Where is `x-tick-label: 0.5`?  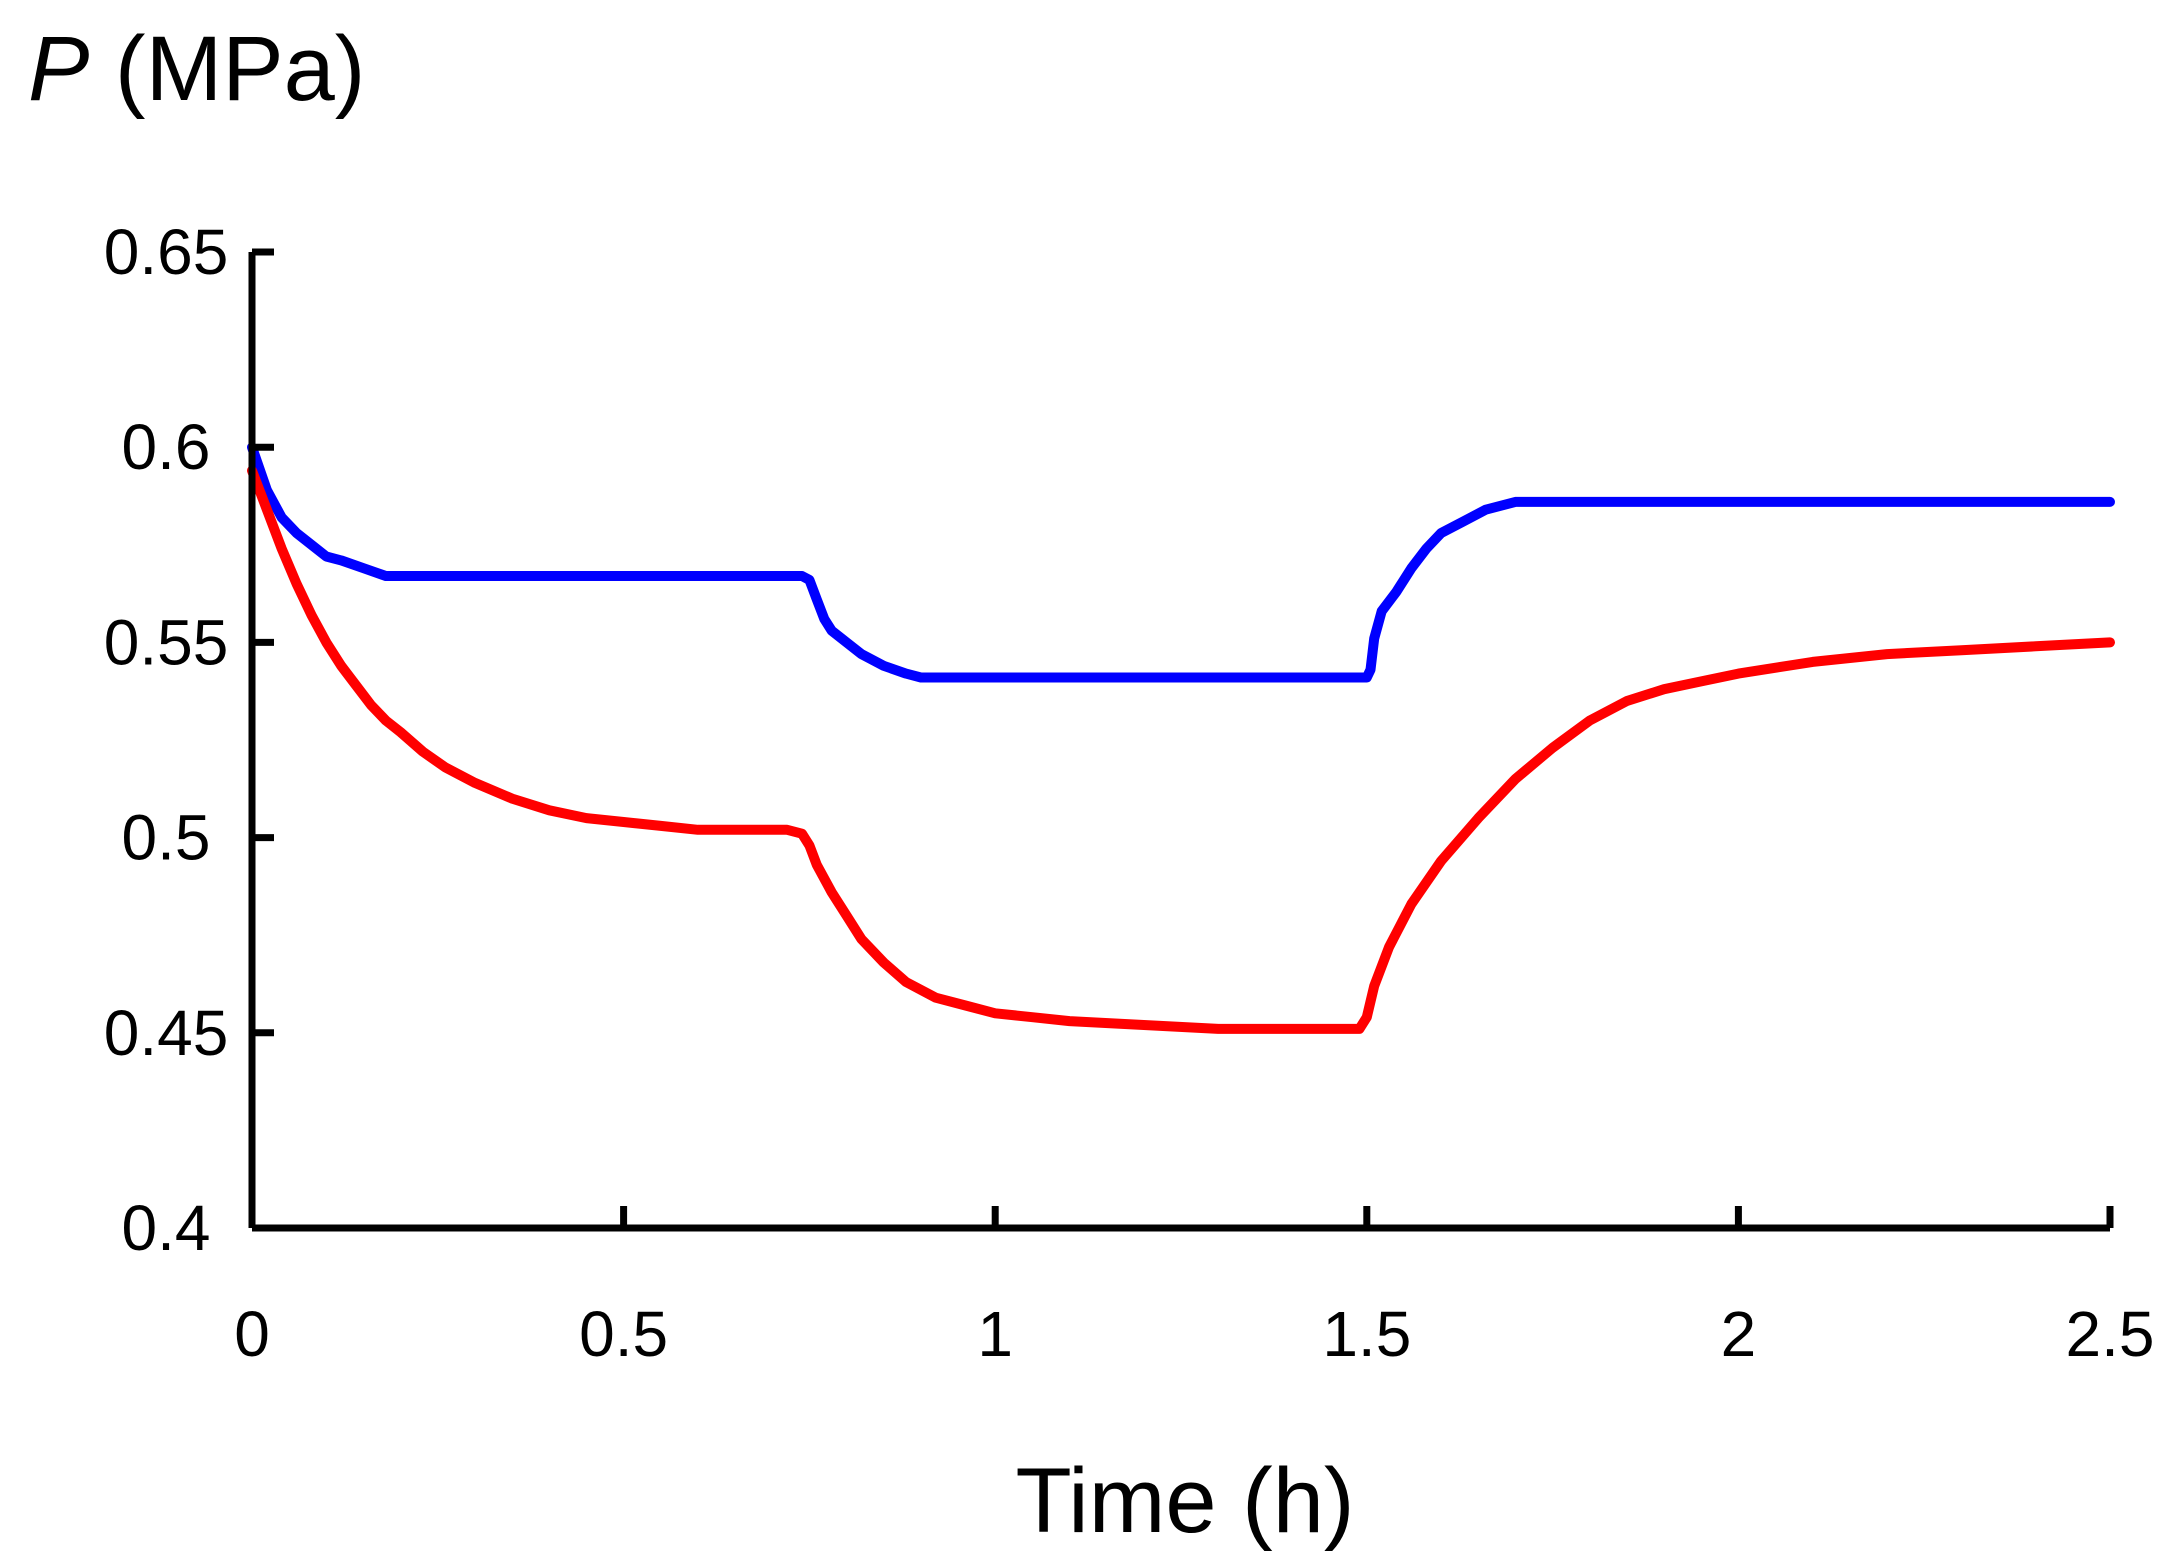 x-tick-label: 0.5 is located at coordinates (623, 1334).